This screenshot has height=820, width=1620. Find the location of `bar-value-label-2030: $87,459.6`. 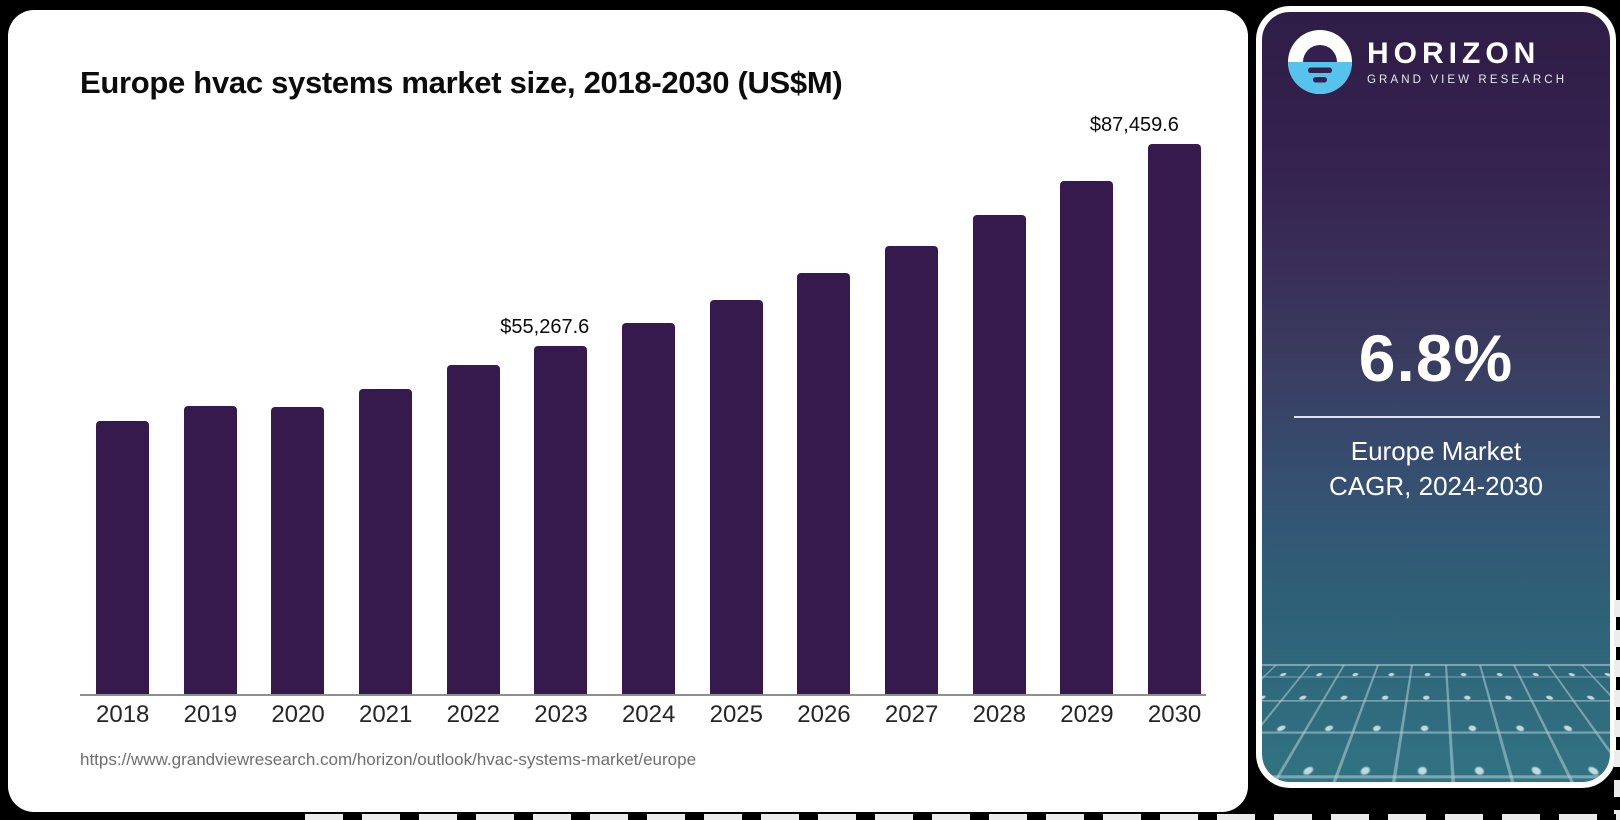

bar-value-label-2030: $87,459.6 is located at coordinates (1134, 125).